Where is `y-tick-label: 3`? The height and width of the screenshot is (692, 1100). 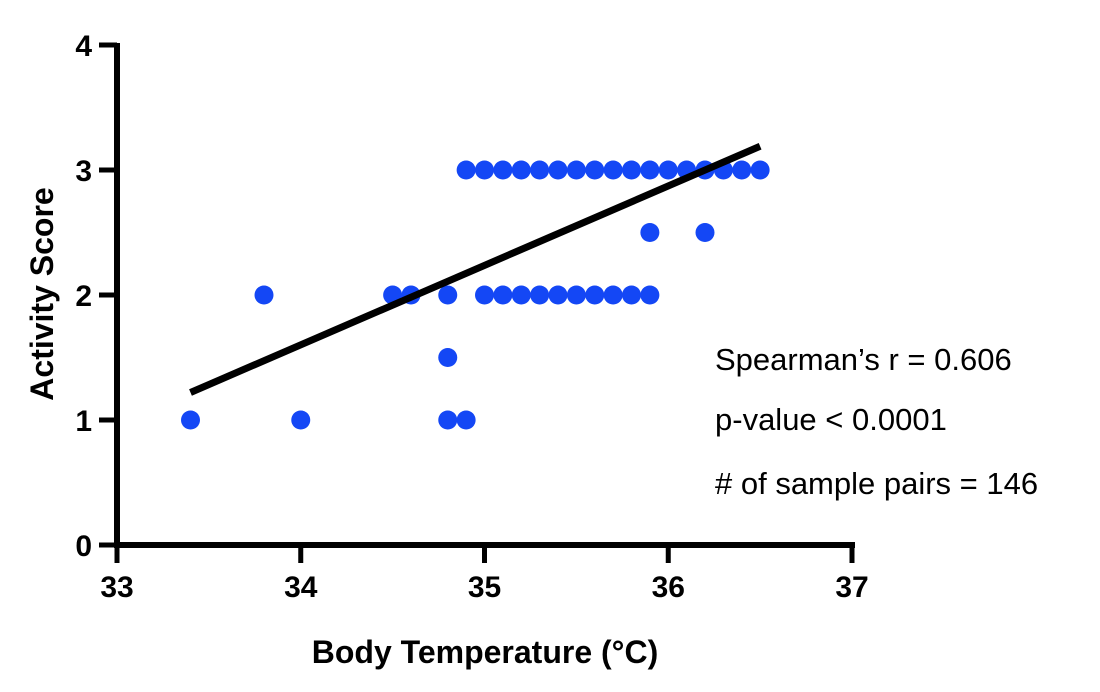
y-tick-label: 3 is located at coordinates (83, 171).